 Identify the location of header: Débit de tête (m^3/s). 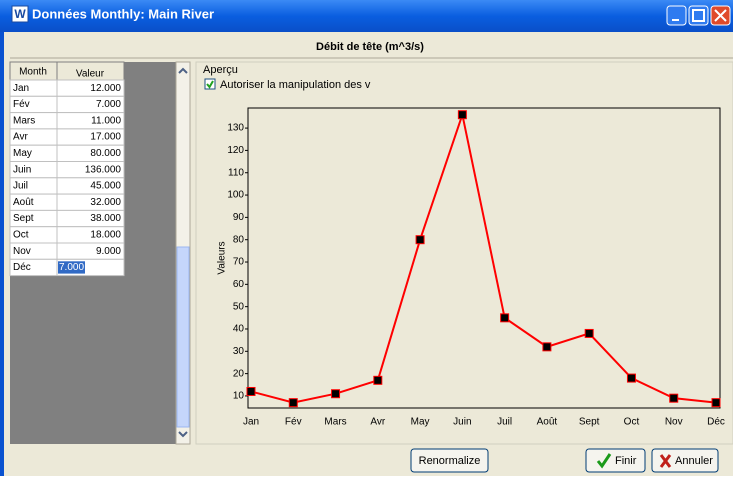
(370, 47).